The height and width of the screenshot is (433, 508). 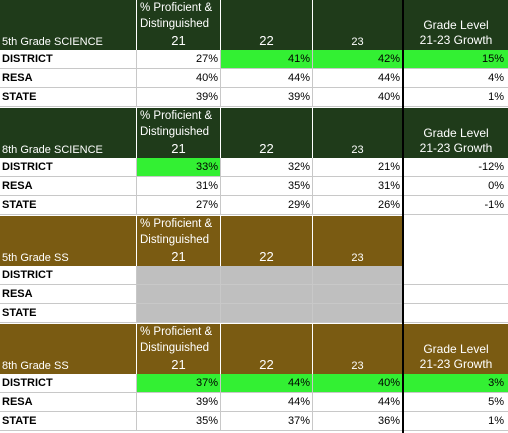 I want to click on value-growth: -1%, so click(x=494, y=205).